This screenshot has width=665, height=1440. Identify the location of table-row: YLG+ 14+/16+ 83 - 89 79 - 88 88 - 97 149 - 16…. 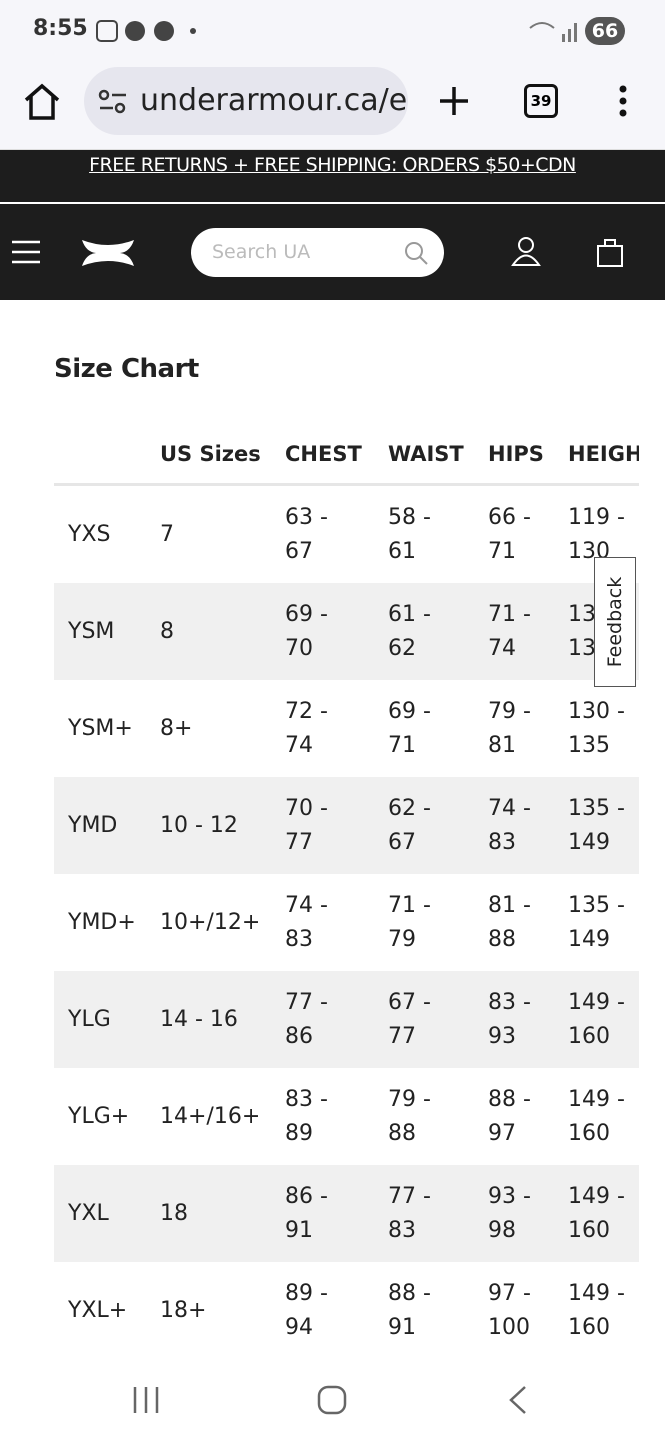
(346, 1116).